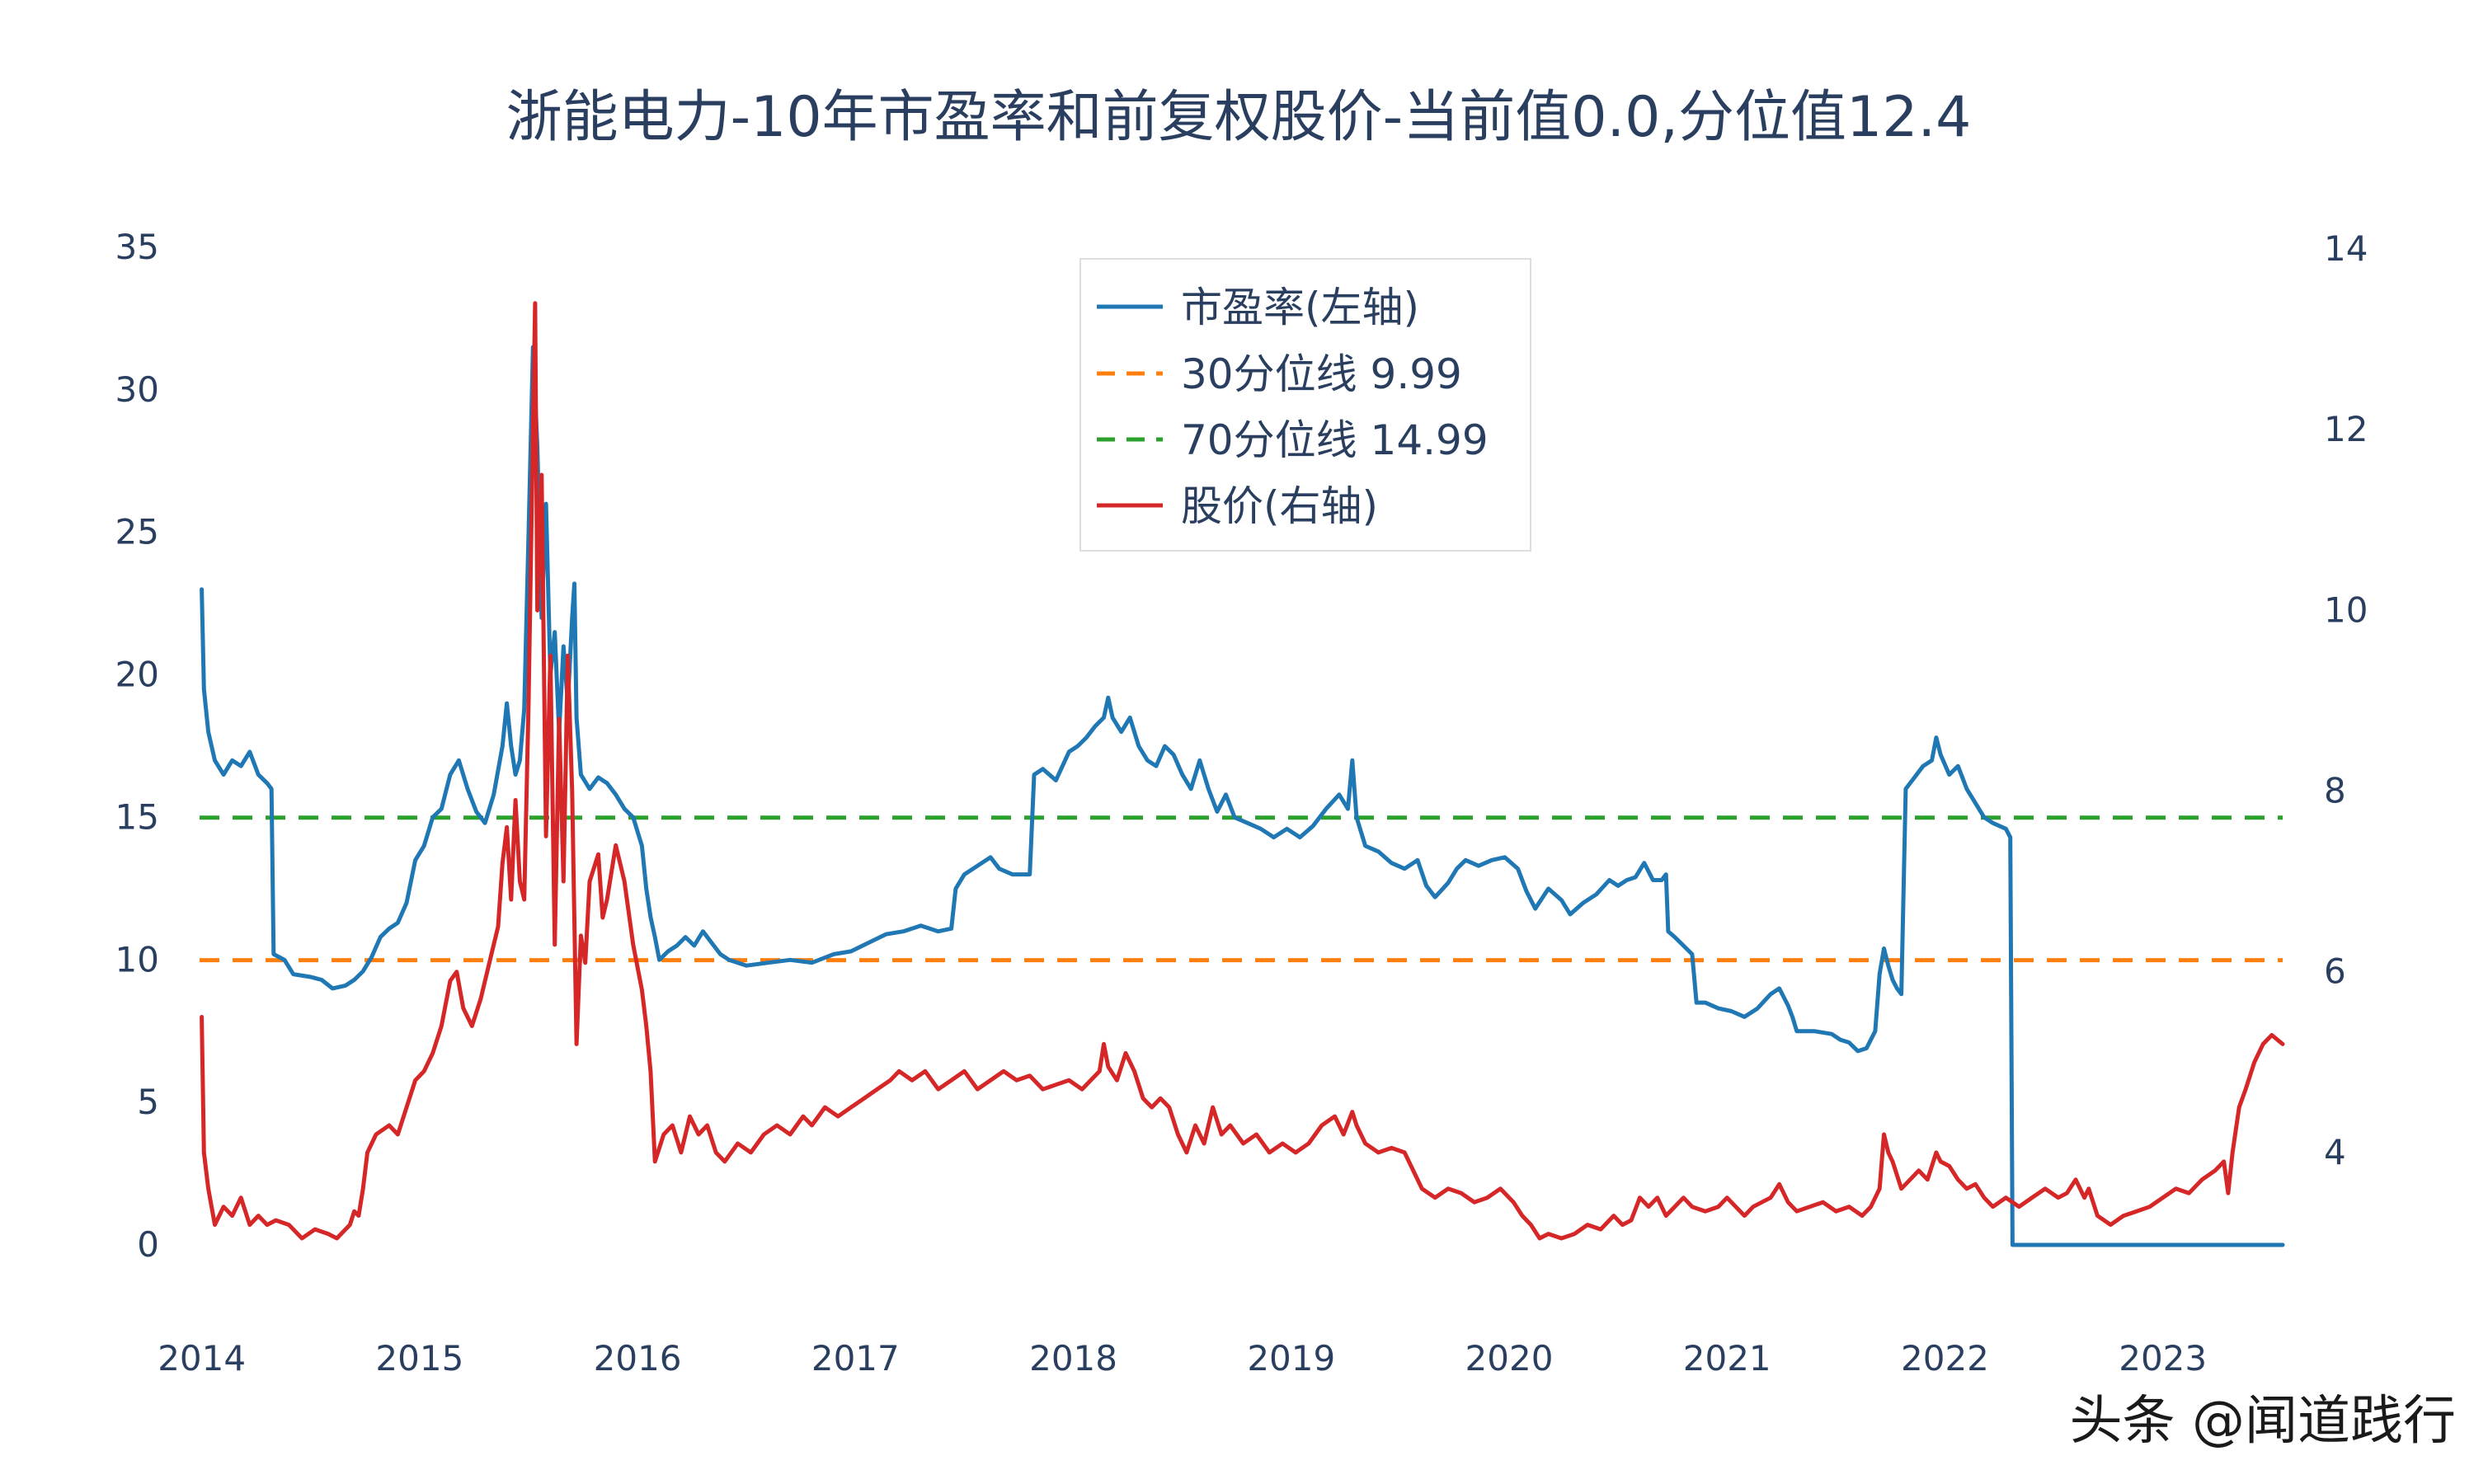 The width and height of the screenshot is (2474, 1484). What do you see at coordinates (148, 1244) in the screenshot?
I see `y-left-tick-label: 0` at bounding box center [148, 1244].